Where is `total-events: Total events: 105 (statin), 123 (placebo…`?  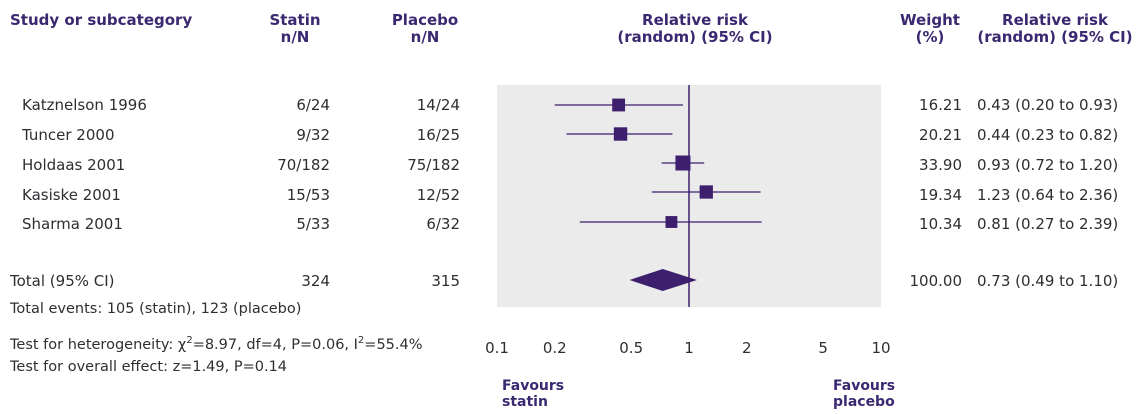 total-events: Total events: 105 (statin), 123 (placebo… is located at coordinates (156, 309).